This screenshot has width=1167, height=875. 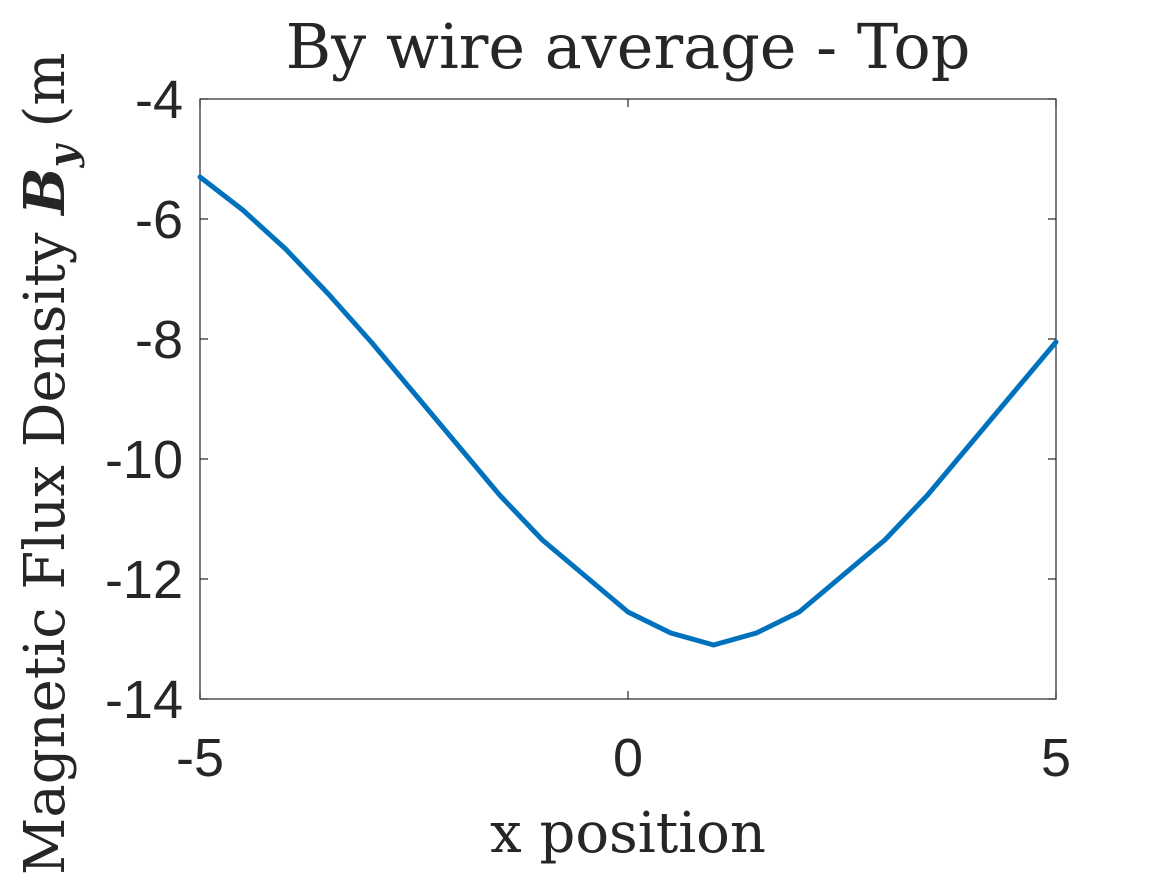 I want to click on y-axis-label-symbol: B, so click(x=45, y=191).